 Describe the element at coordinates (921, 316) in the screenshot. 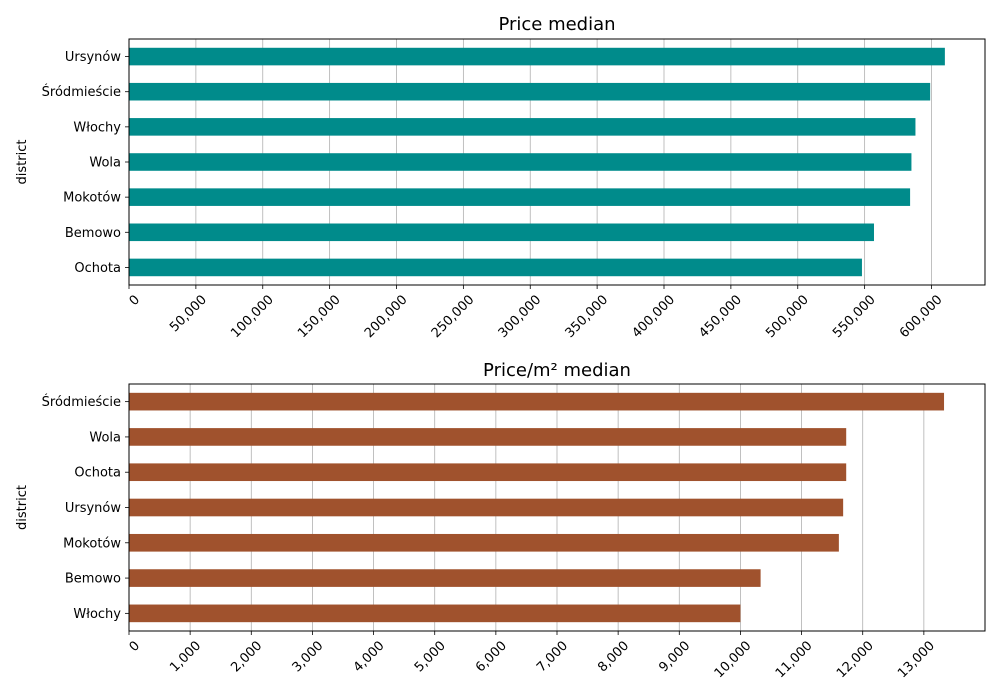

I see `x-tick-label: 600,000` at that location.